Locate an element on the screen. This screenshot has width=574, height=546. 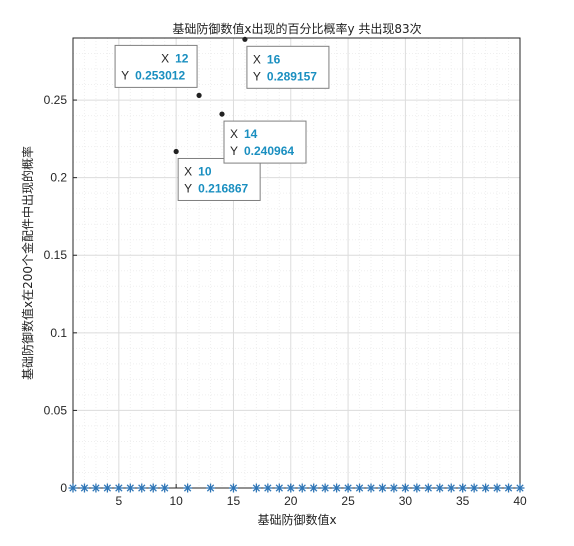
datatip: X 14 Y 0.240964 is located at coordinates (265, 142).